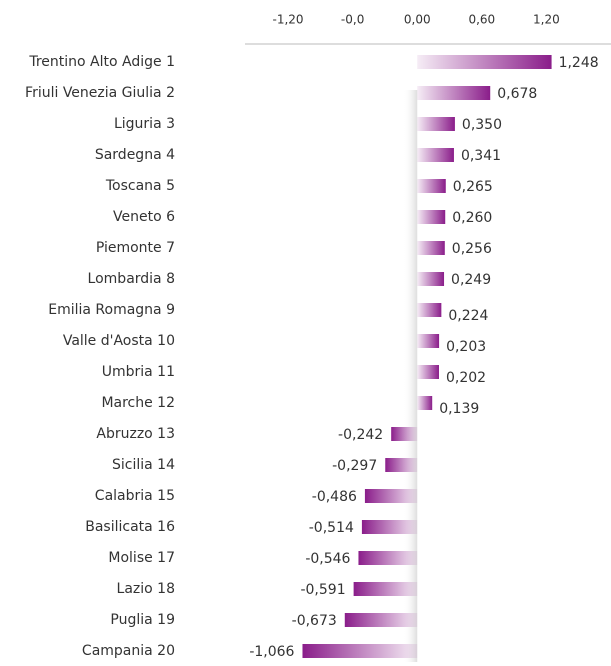 The width and height of the screenshot is (611, 666). Describe the element at coordinates (473, 187) in the screenshot. I see `value-label: 0,265` at that location.